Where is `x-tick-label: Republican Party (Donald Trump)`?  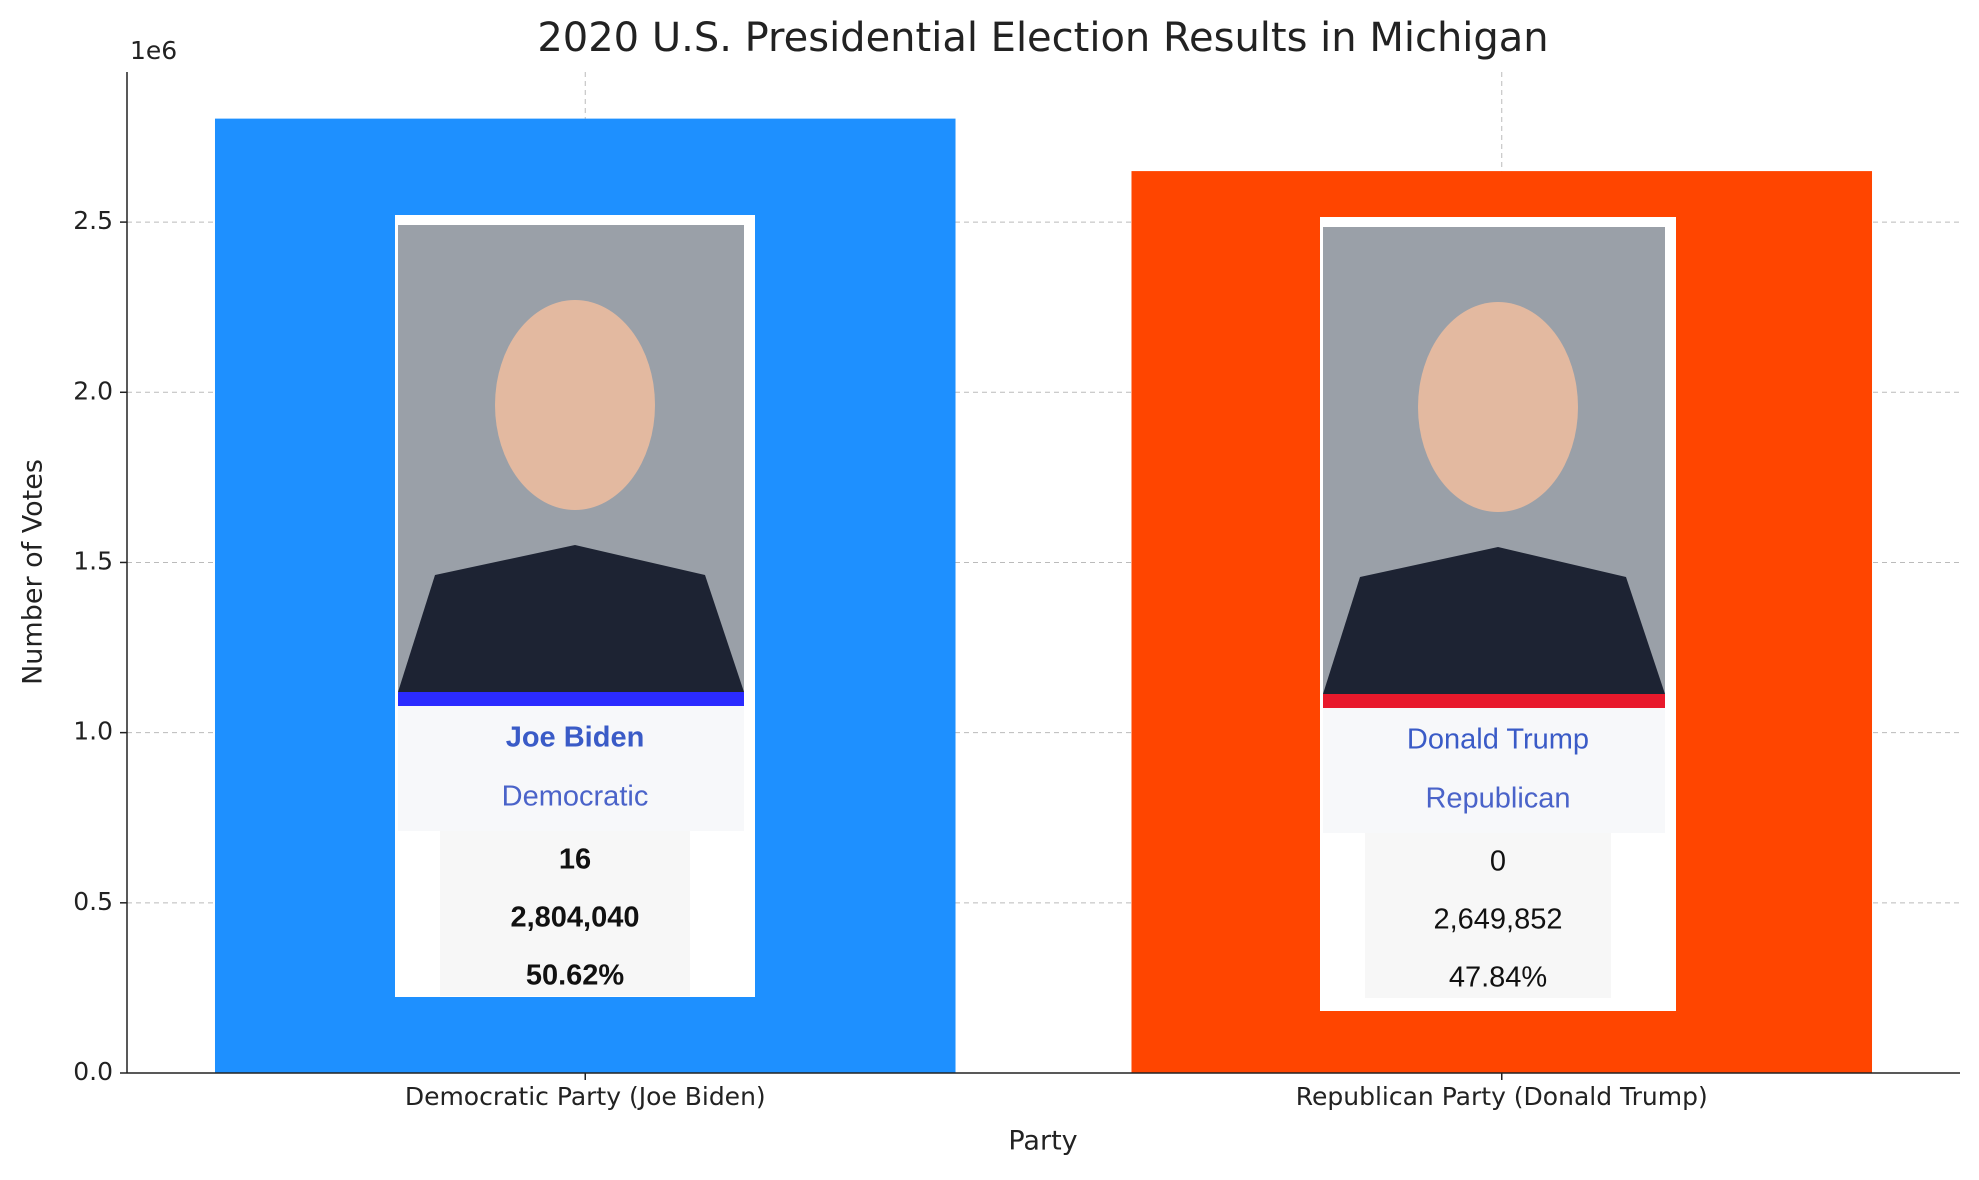
x-tick-label: Republican Party (Donald Trump) is located at coordinates (1502, 1096).